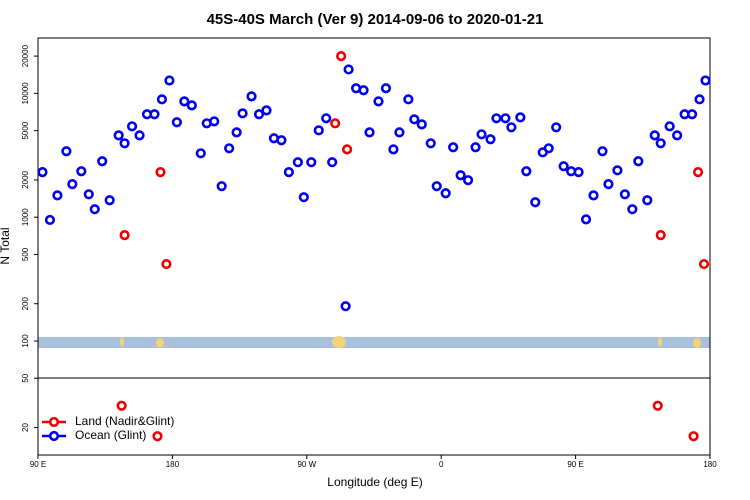 This screenshot has height=500, width=750. What do you see at coordinates (25, 179) in the screenshot?
I see `y-tick-label: 2000` at bounding box center [25, 179].